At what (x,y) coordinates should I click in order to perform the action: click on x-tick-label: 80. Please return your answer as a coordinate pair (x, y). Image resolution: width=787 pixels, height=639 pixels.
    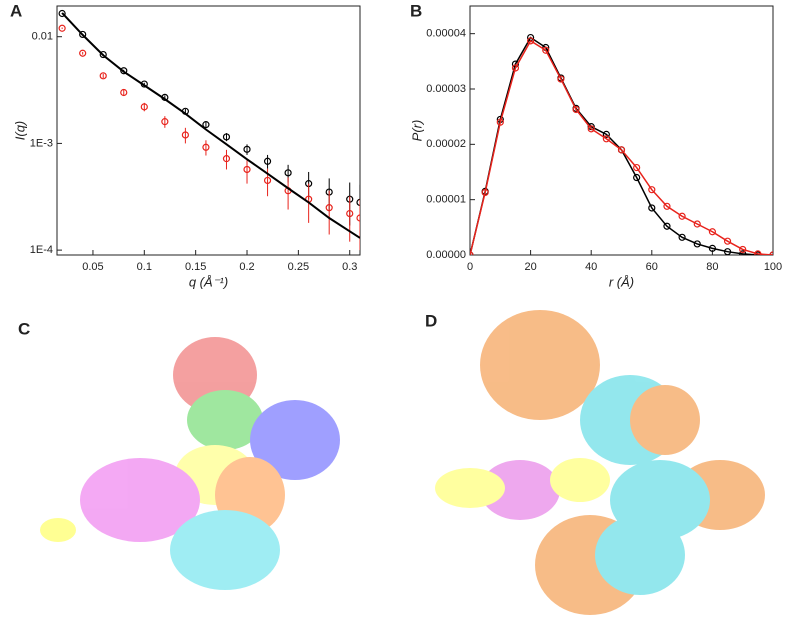
    Looking at the image, I should click on (712, 267).